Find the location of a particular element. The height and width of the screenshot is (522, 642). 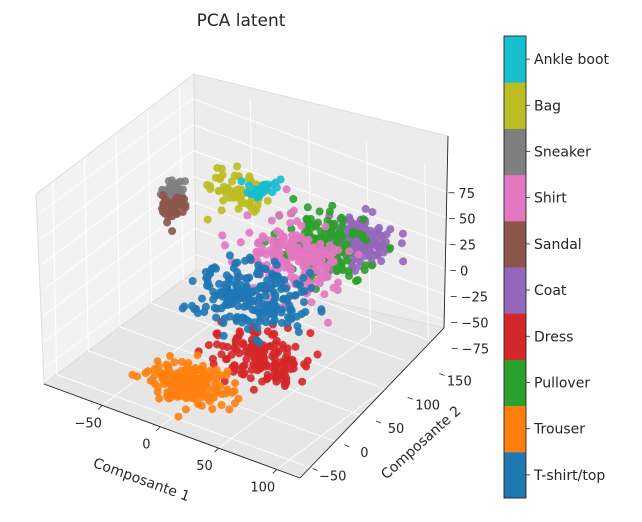

x-tick is located at coordinates (275, 471).